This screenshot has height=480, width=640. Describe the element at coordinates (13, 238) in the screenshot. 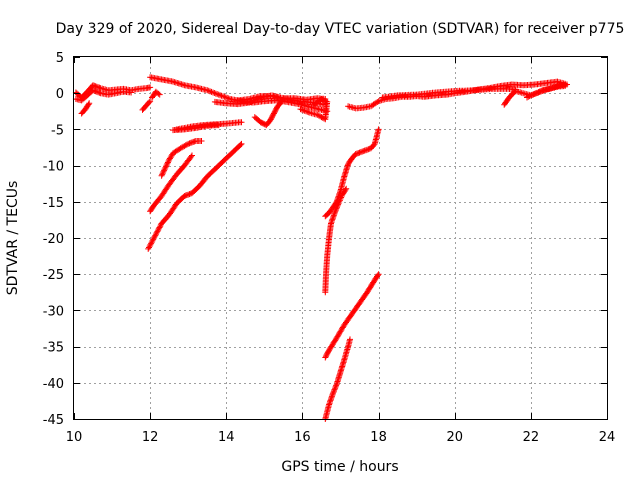

I see `y-axis-title: SDTVAR / TECUs` at that location.